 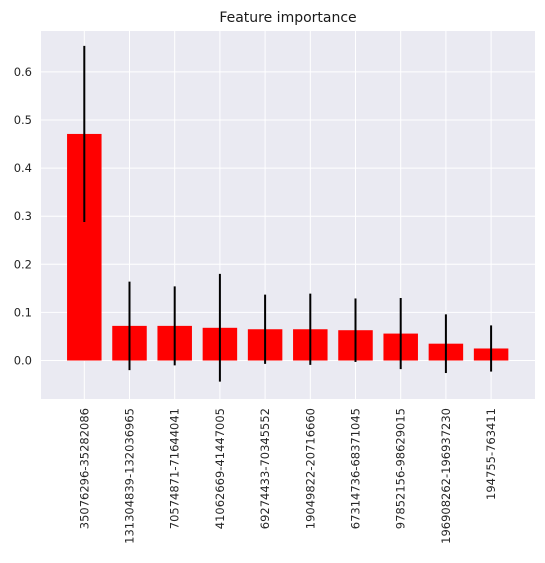 I want to click on chart-title: Feature importance, so click(x=287, y=18).